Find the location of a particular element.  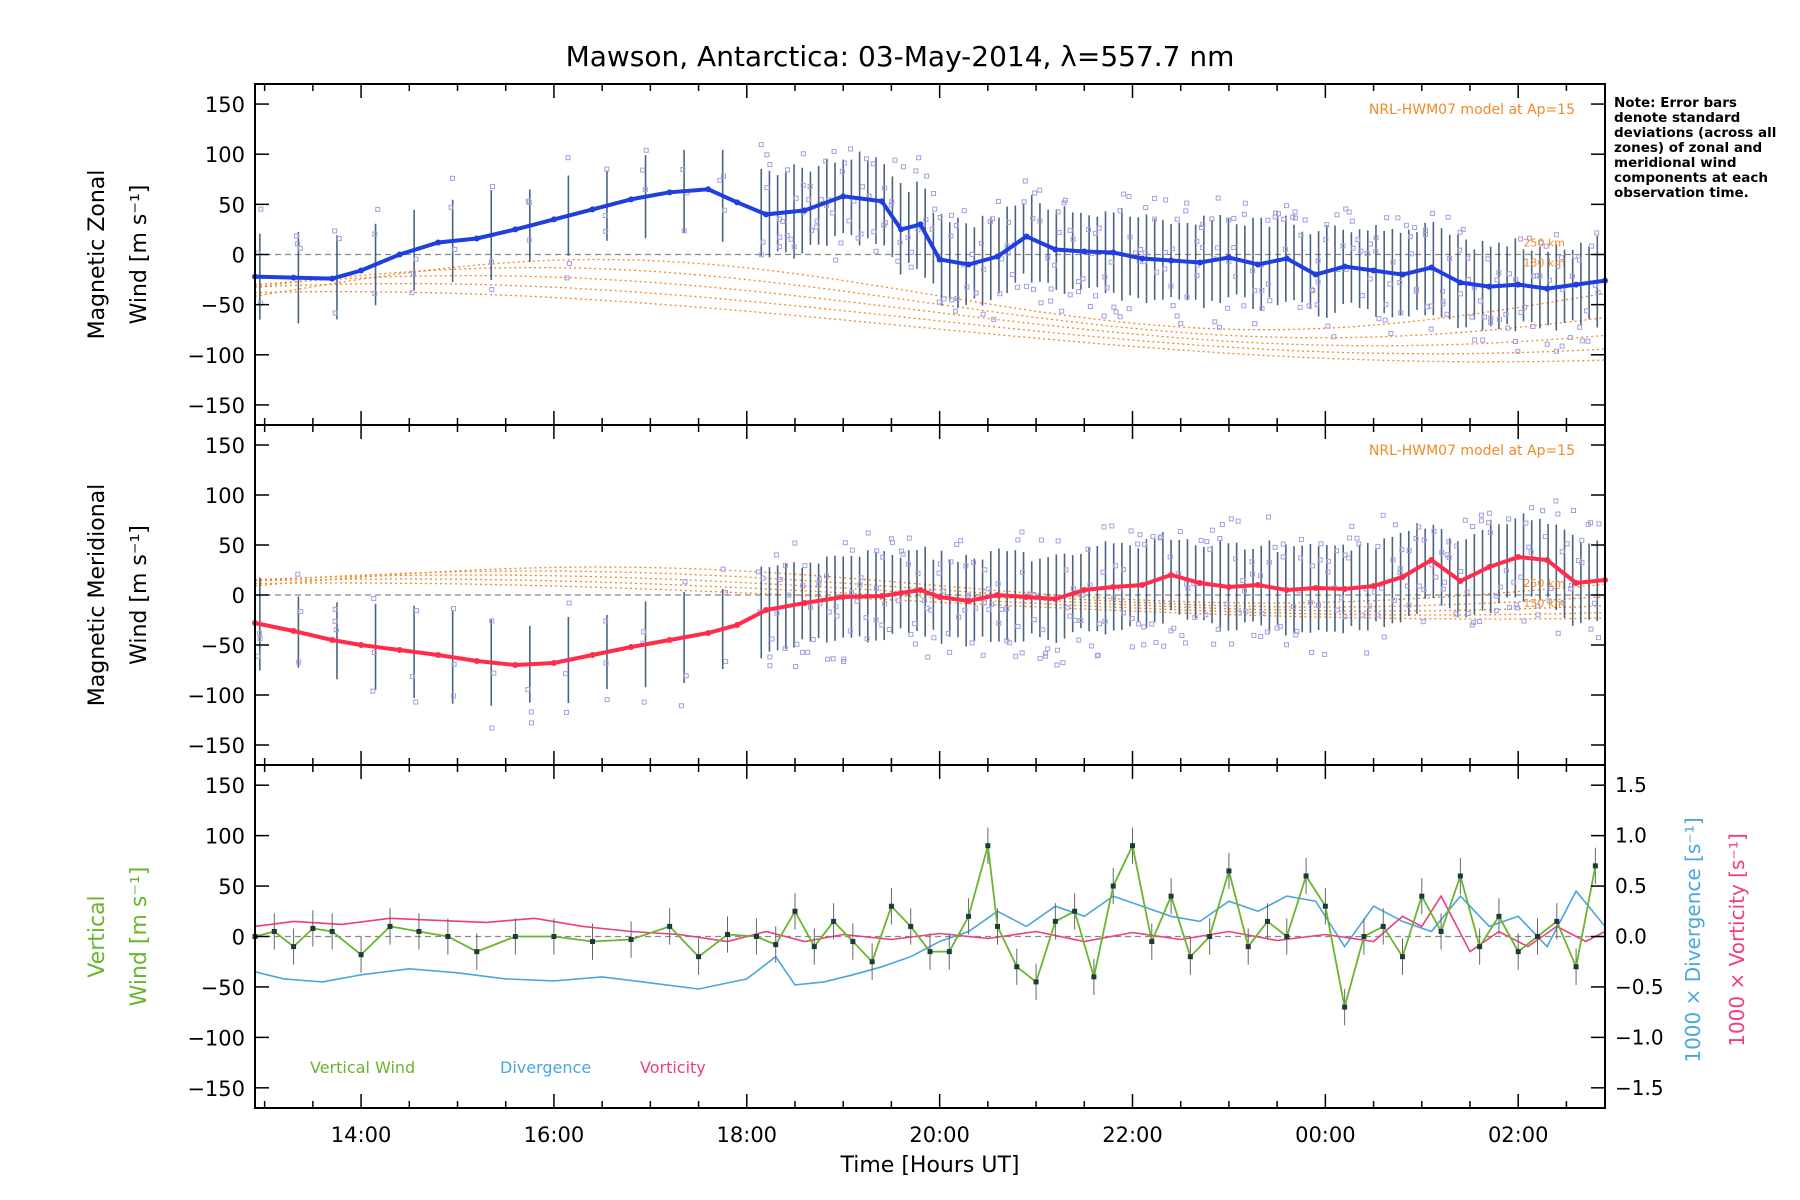

vorticity-axis-label: 1000 × Vorticity [s⁻¹] is located at coordinates (1737, 940).